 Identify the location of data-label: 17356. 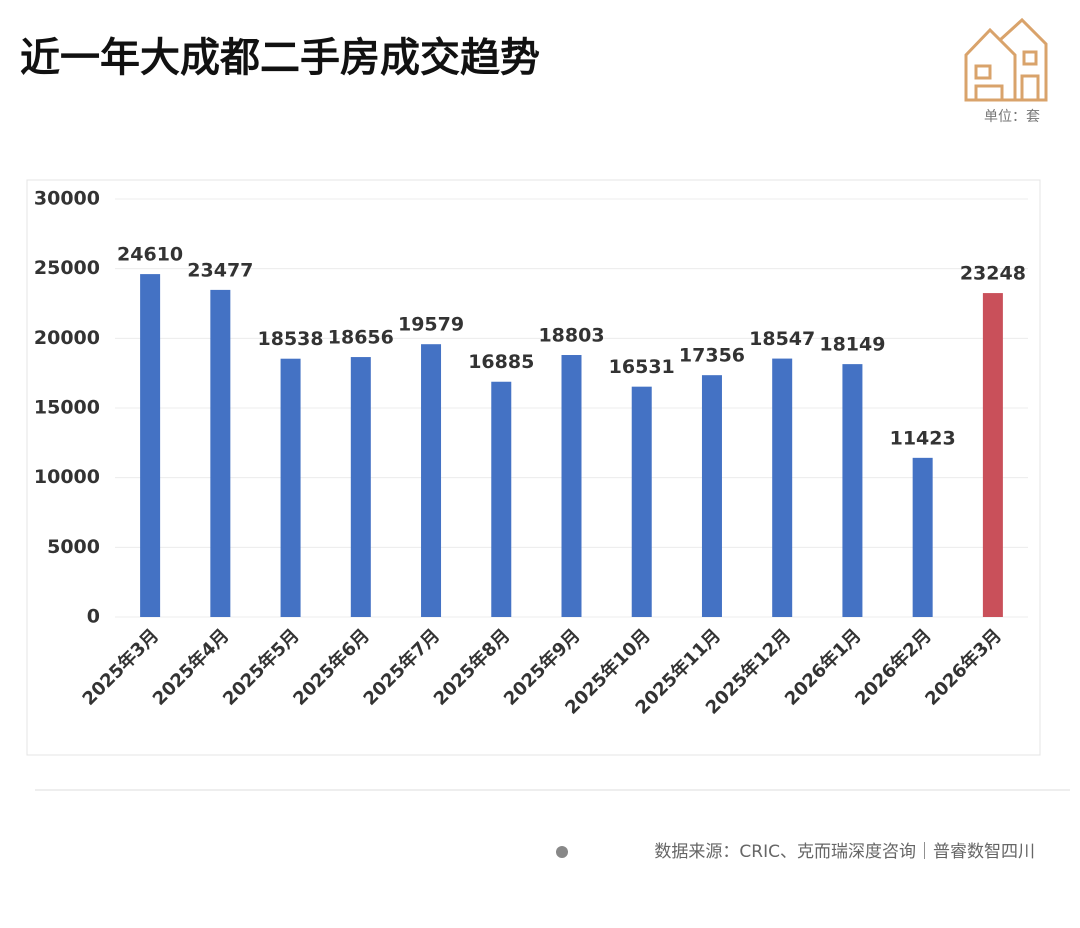
(712, 356).